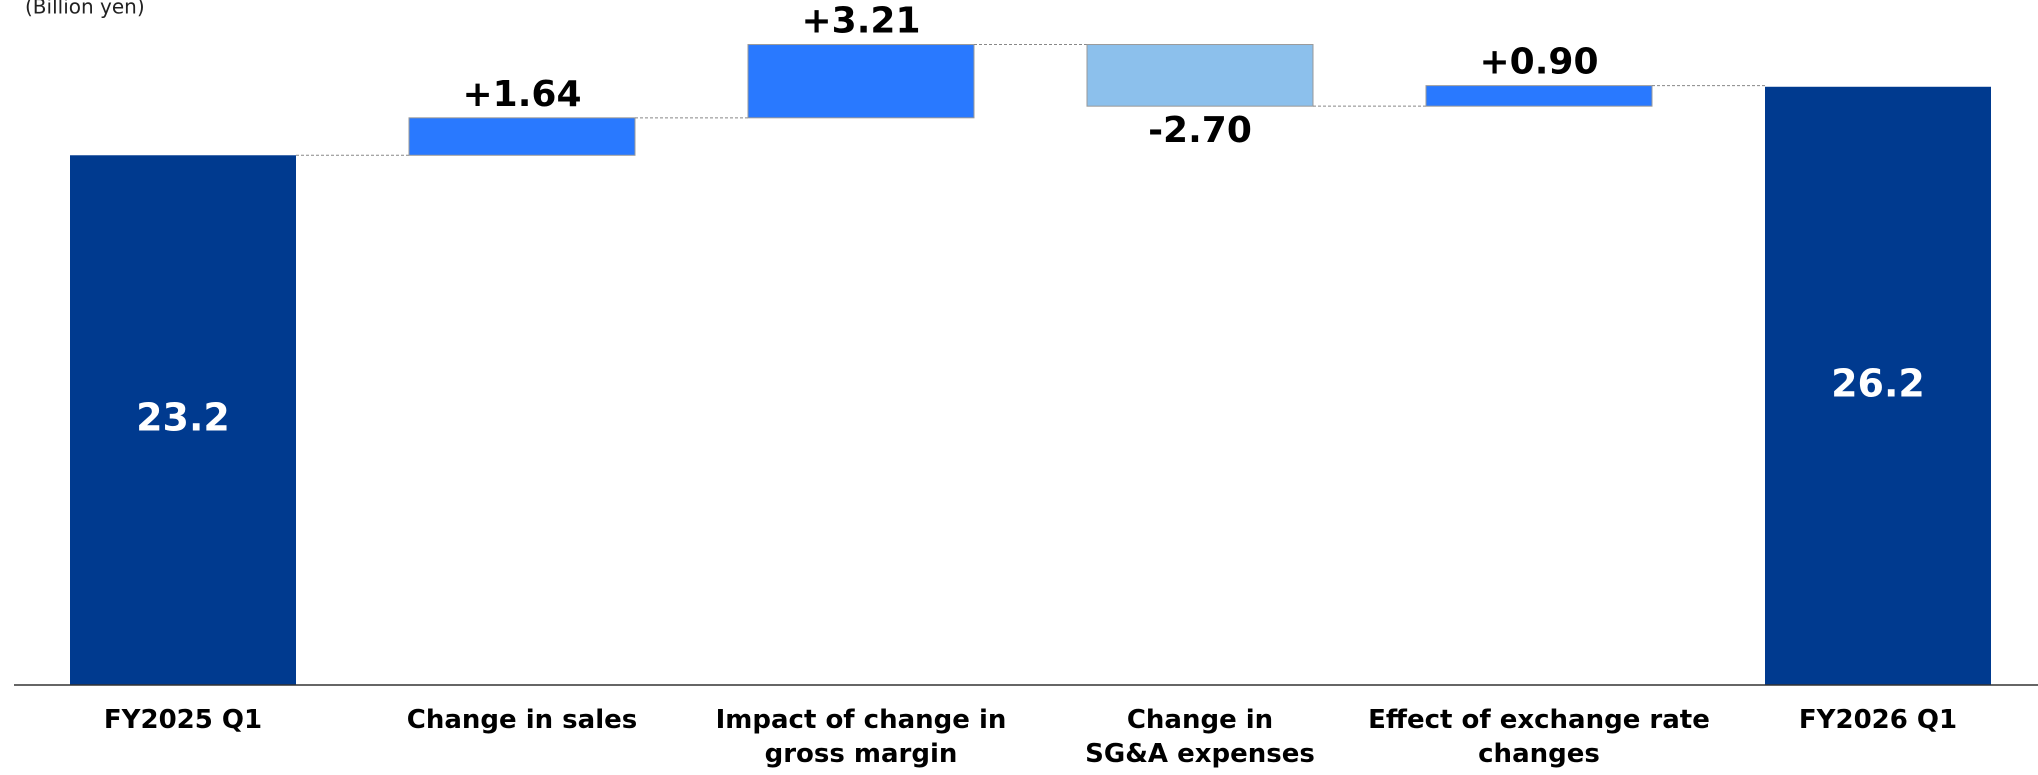 The image size is (2038, 775). What do you see at coordinates (85, 9) in the screenshot?
I see `unit-label: (Billion yen)` at bounding box center [85, 9].